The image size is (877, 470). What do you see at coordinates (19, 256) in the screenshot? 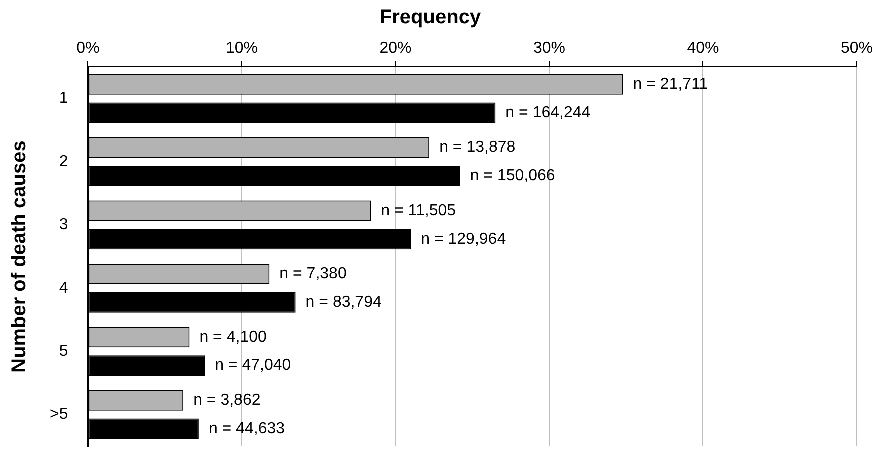
I see `y-axis-title: Number of death causes` at bounding box center [19, 256].